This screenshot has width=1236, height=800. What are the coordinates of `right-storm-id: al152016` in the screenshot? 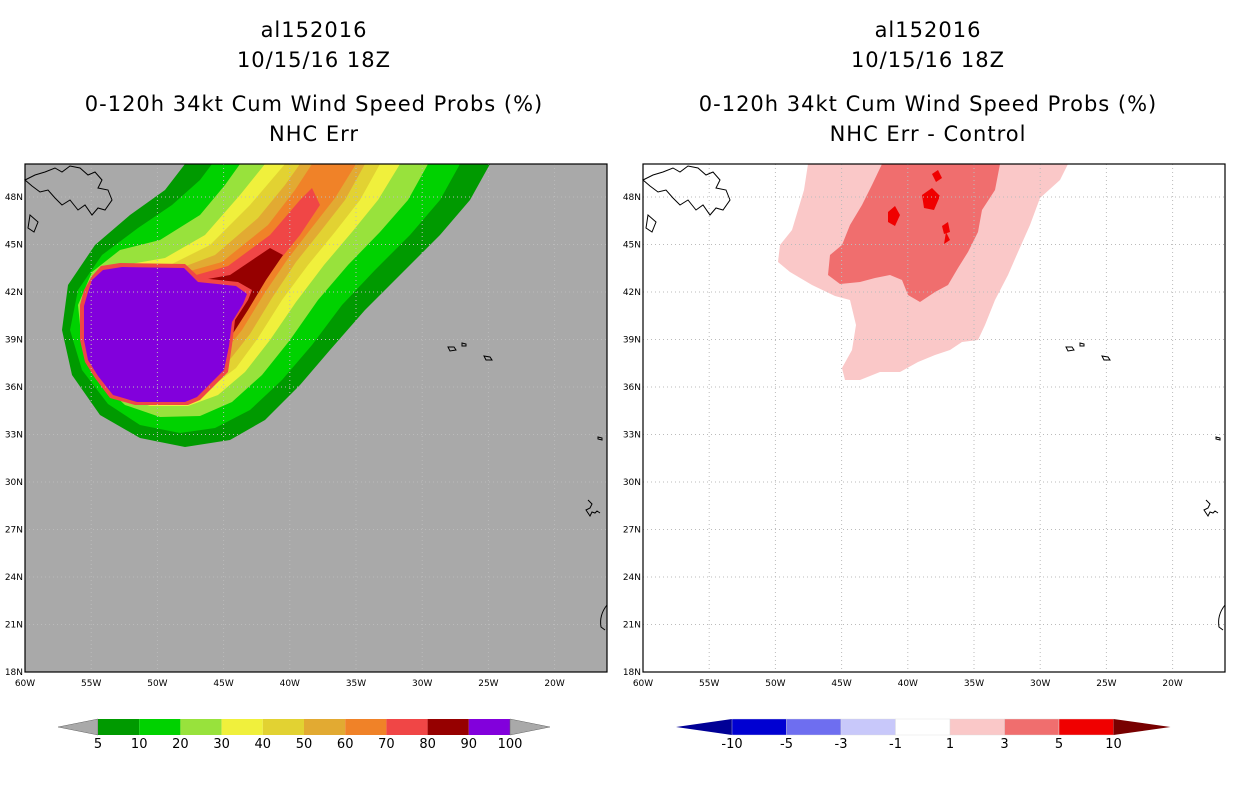 It's located at (928, 30).